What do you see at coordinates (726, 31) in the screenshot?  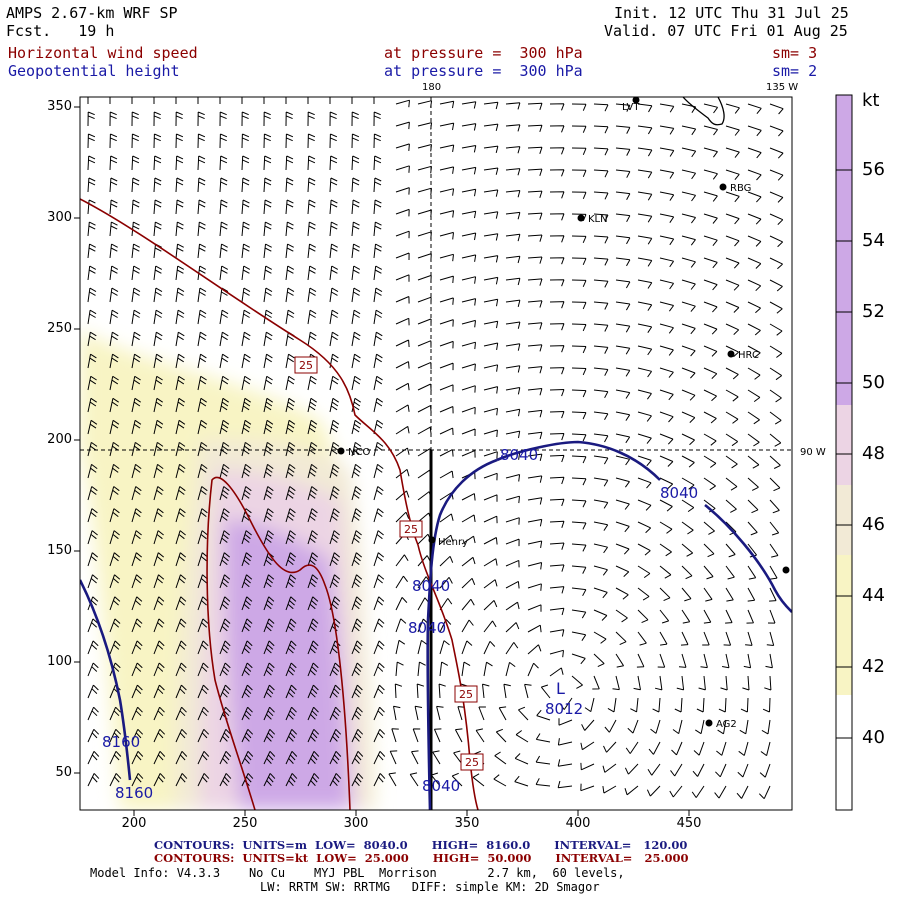 I see `valid-time: Valid. 07 UTC Fri 01 Aug 25` at bounding box center [726, 31].